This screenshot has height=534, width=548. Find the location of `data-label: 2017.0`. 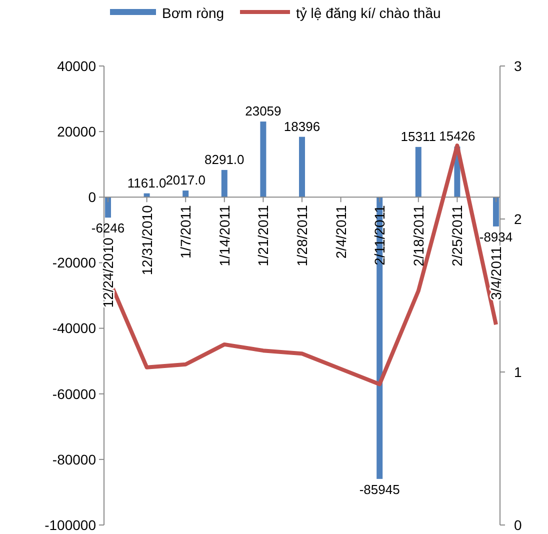

data-label: 2017.0 is located at coordinates (186, 180).